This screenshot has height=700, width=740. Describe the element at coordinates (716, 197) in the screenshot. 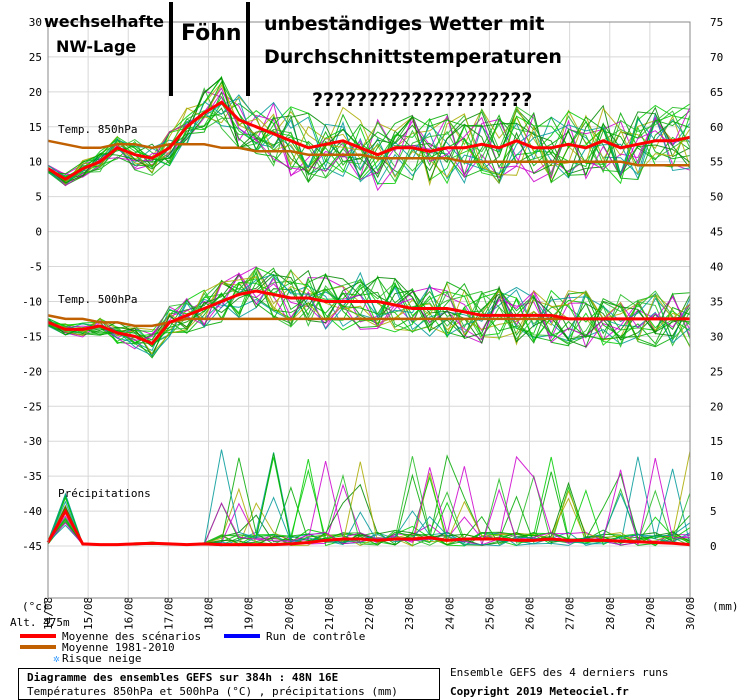

I see `right-tick-label: 50` at that location.